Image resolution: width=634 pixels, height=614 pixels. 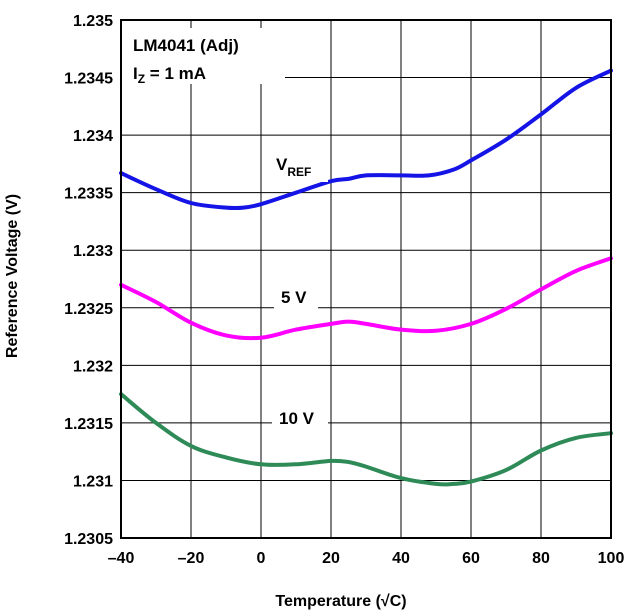 I want to click on series-label-10v: 10 V, so click(x=297, y=418).